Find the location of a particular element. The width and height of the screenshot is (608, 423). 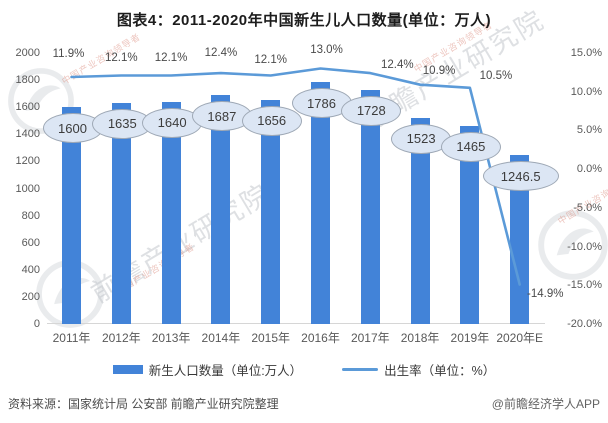

legend-label-birth-rate: 出生率（单位：%） is located at coordinates (440, 371).